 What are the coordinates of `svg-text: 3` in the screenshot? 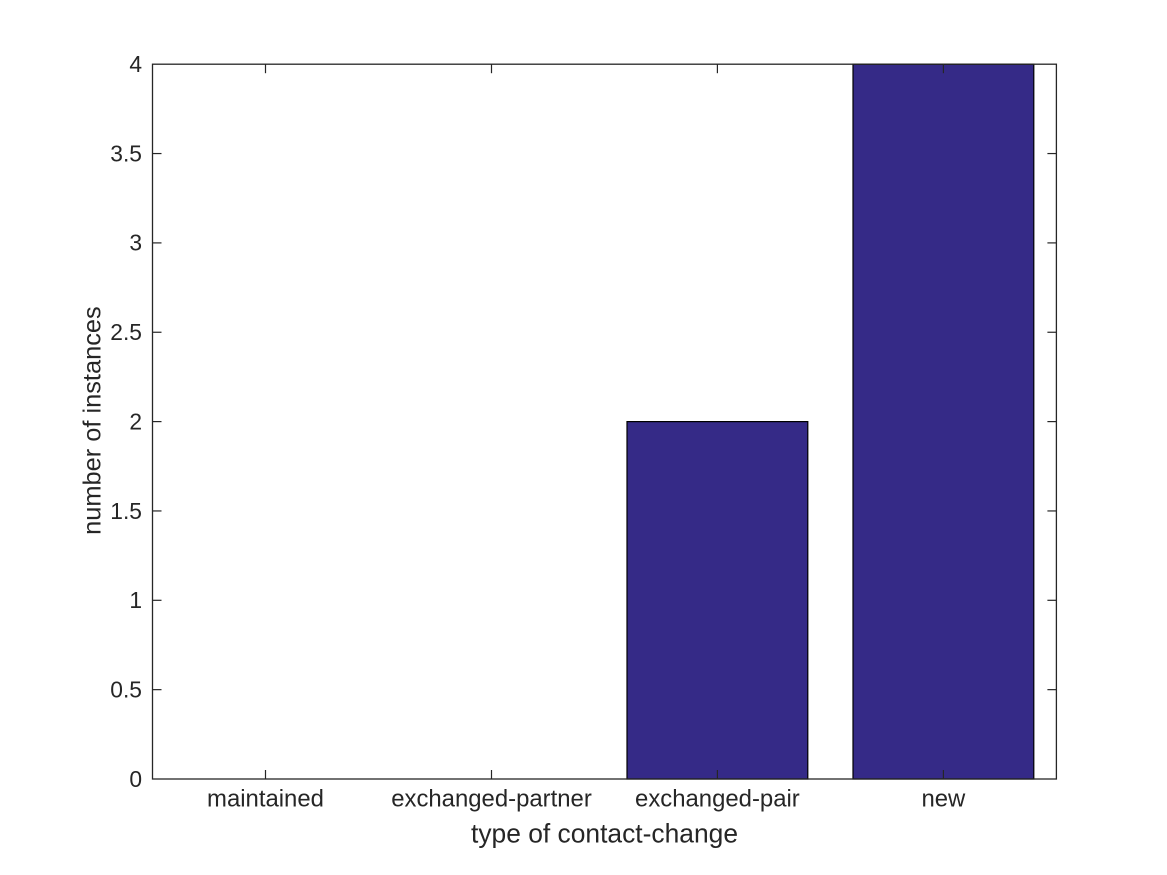 It's located at (135, 243).